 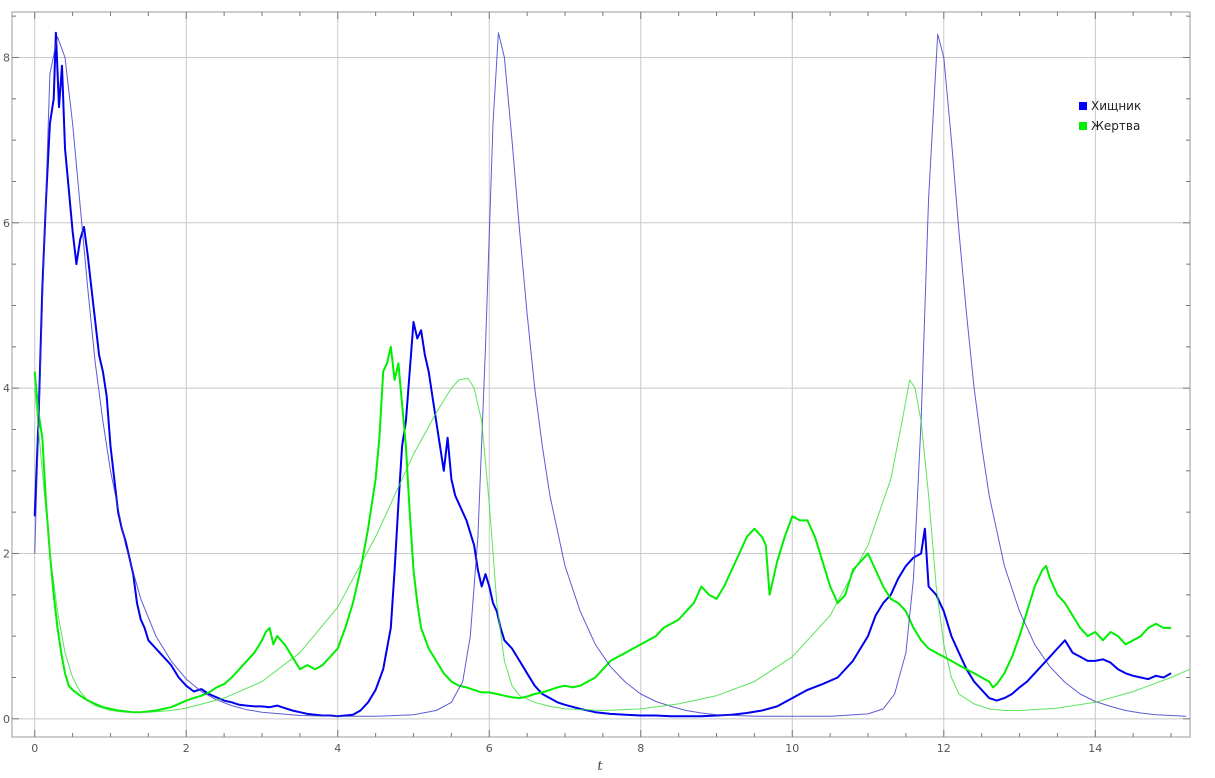 What do you see at coordinates (600, 766) in the screenshot?
I see `x-axis-label: t` at bounding box center [600, 766].